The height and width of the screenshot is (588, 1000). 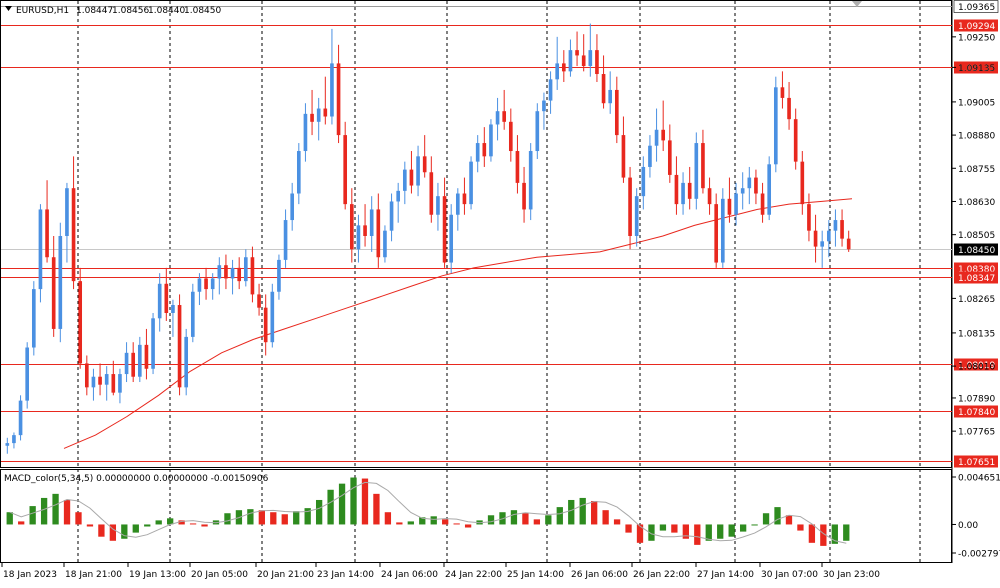 What do you see at coordinates (93, 575) in the screenshot?
I see `time-tick-label: 18 Jan 21:00` at bounding box center [93, 575].